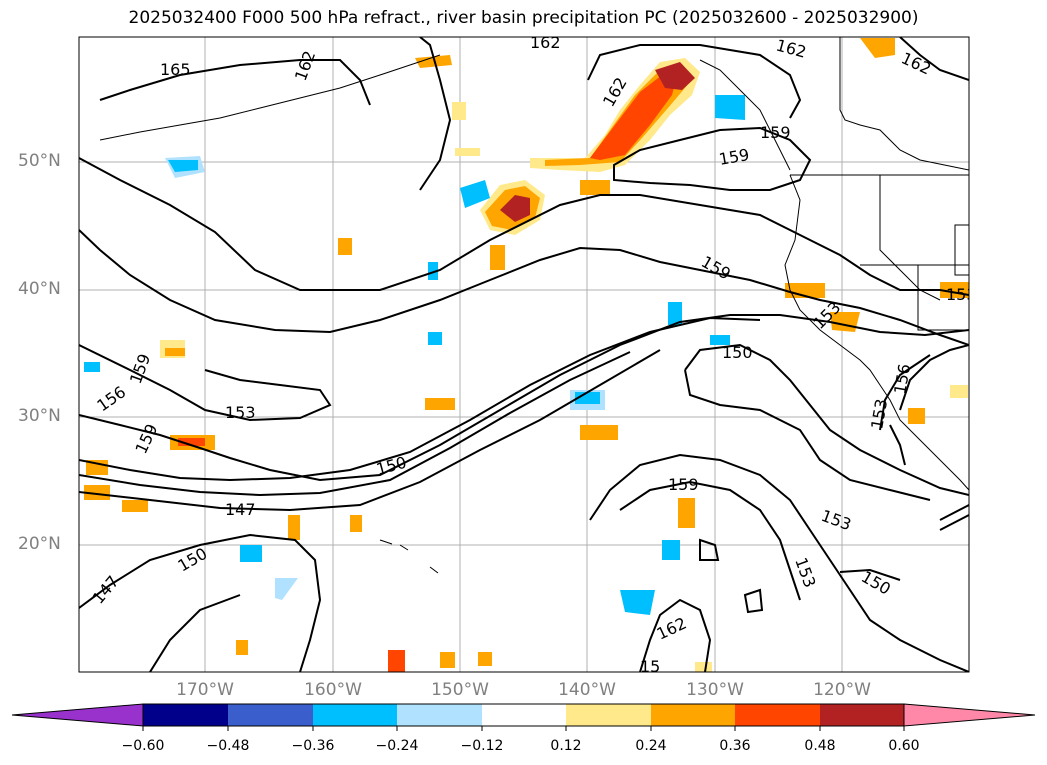 Image resolution: width=1047 pixels, height=765 pixels. I want to click on colorbar-tick-9: 0.60, so click(904, 746).